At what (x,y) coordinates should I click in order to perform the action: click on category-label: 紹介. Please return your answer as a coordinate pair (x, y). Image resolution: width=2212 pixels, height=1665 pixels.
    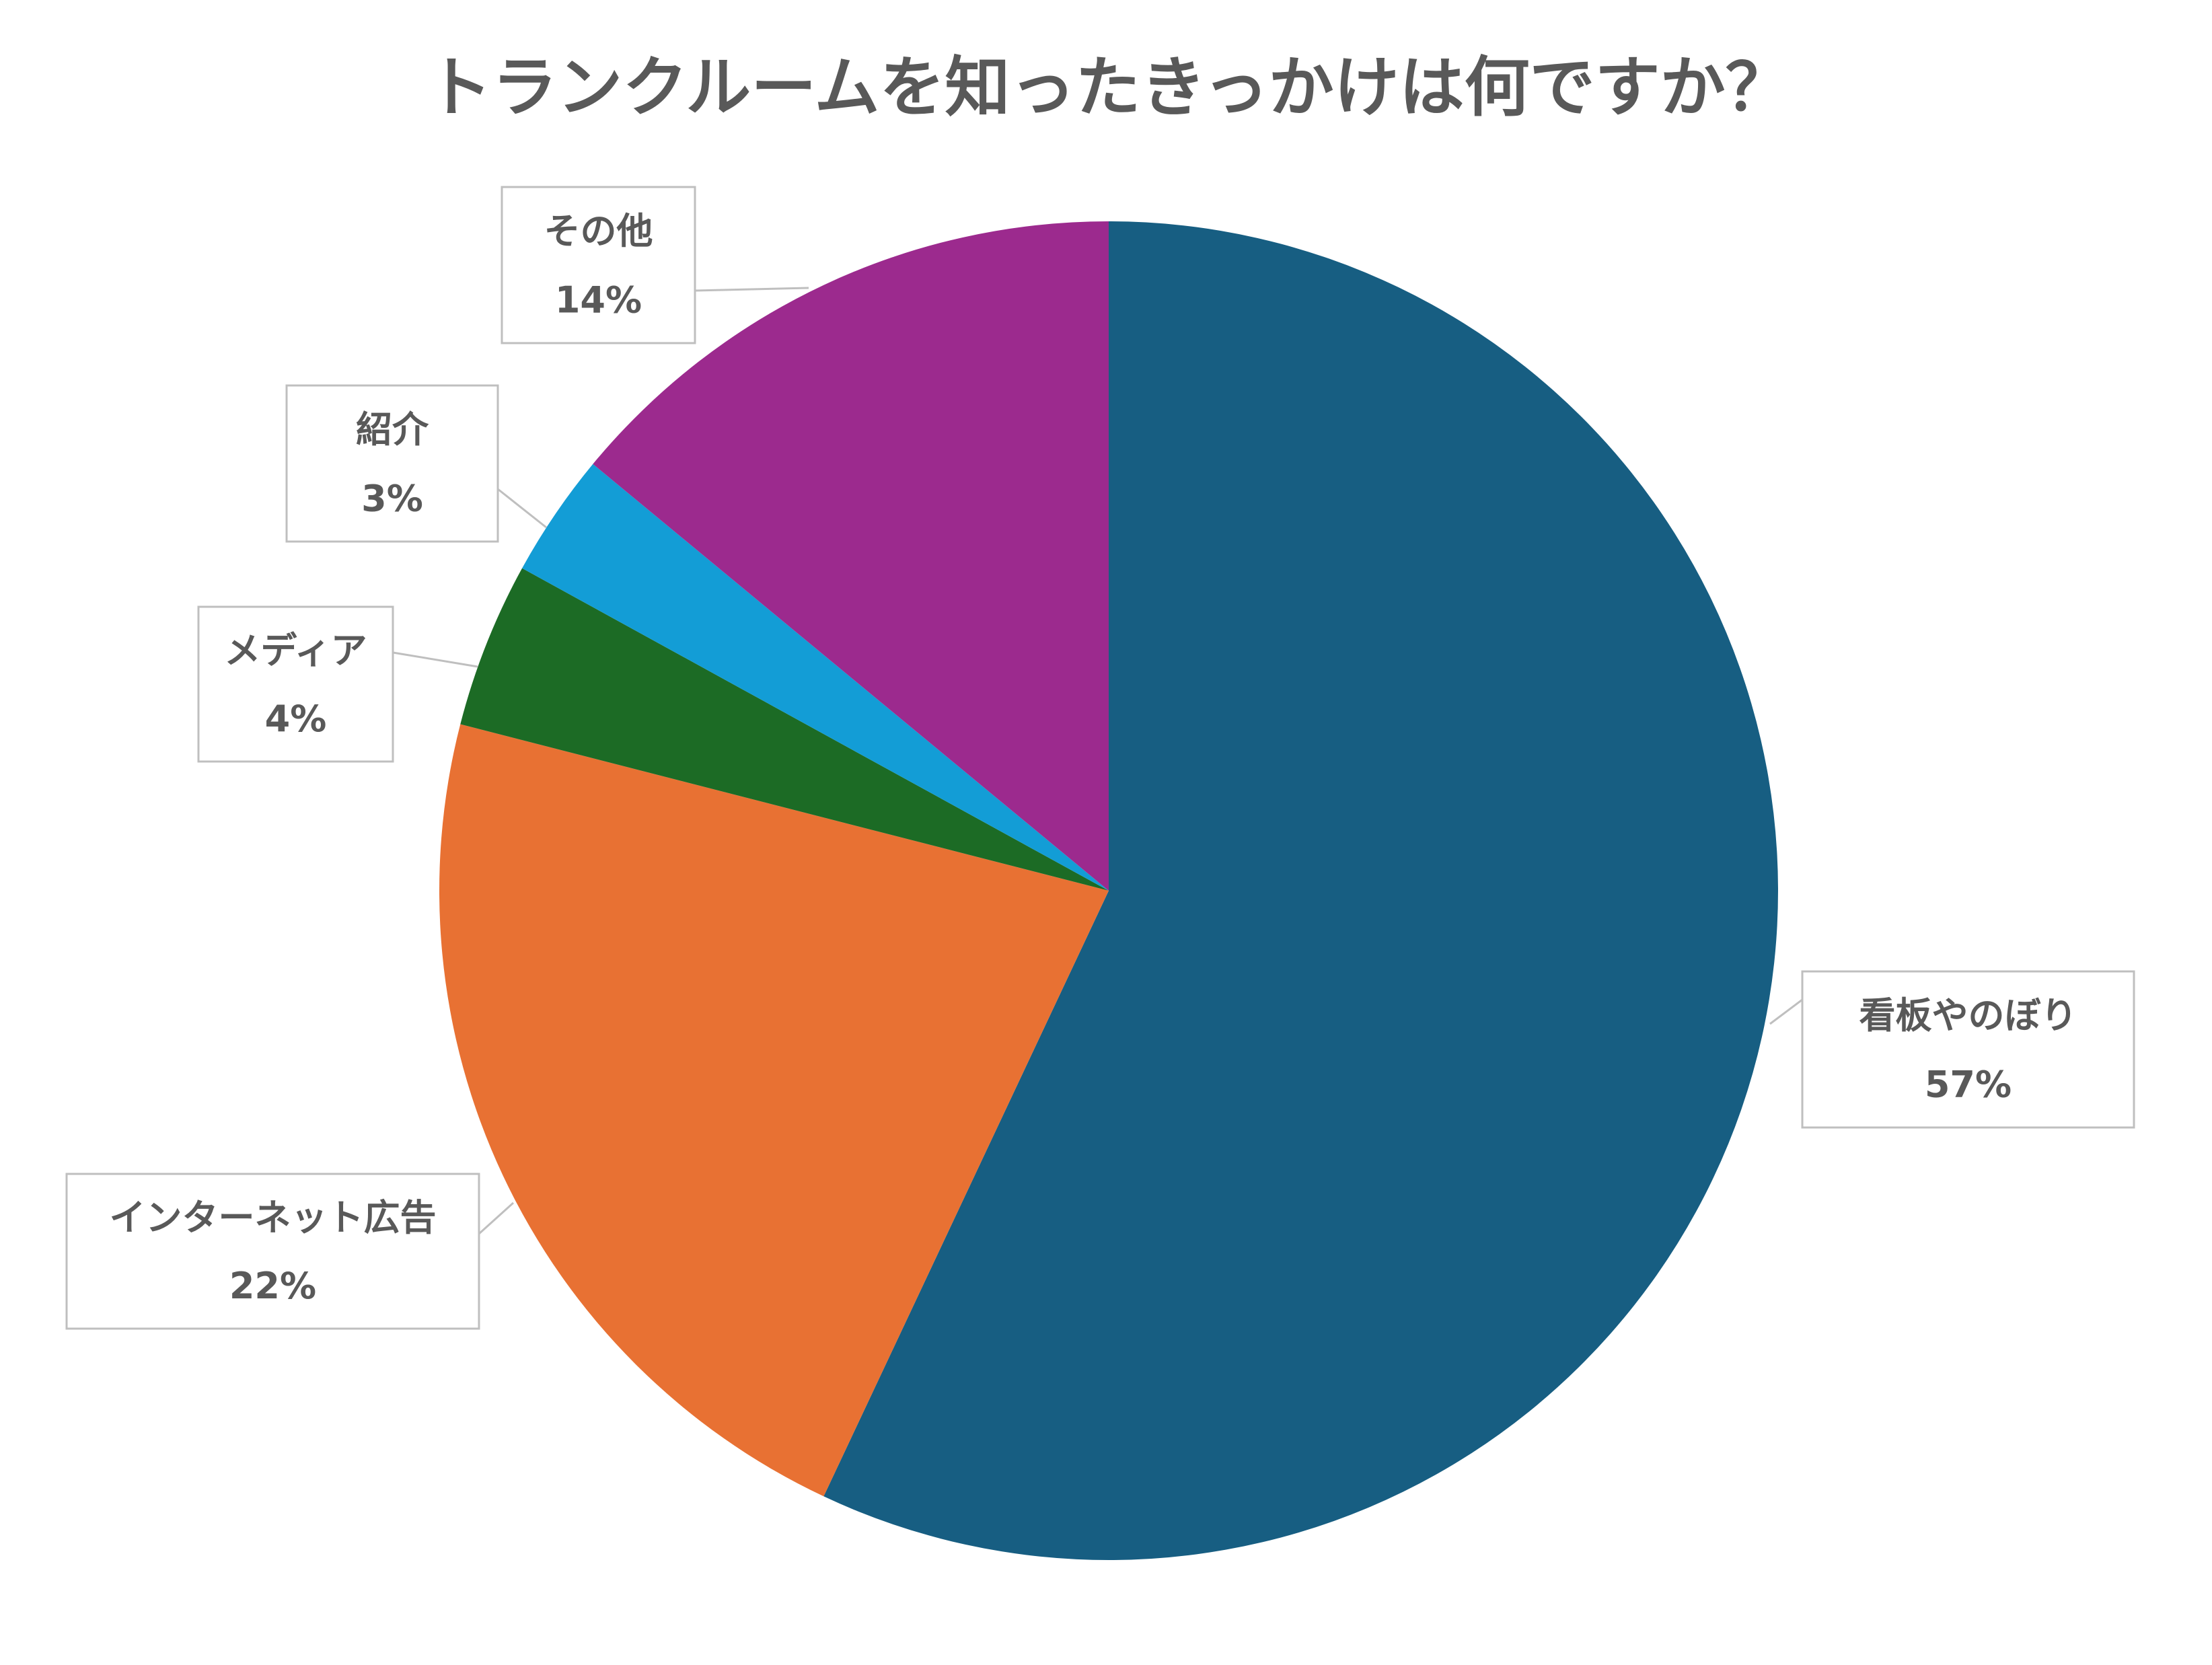
    Looking at the image, I should click on (392, 429).